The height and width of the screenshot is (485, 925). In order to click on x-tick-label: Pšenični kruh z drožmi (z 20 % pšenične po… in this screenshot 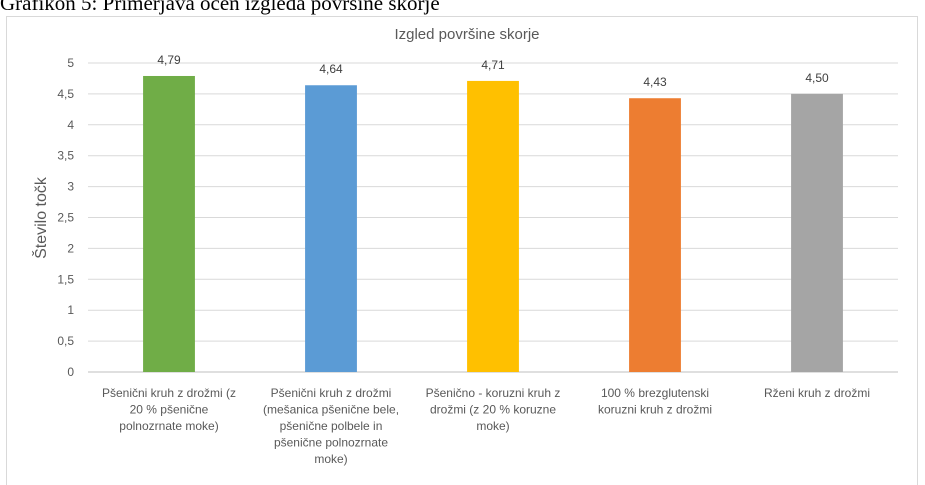, I will do `click(169, 409)`.